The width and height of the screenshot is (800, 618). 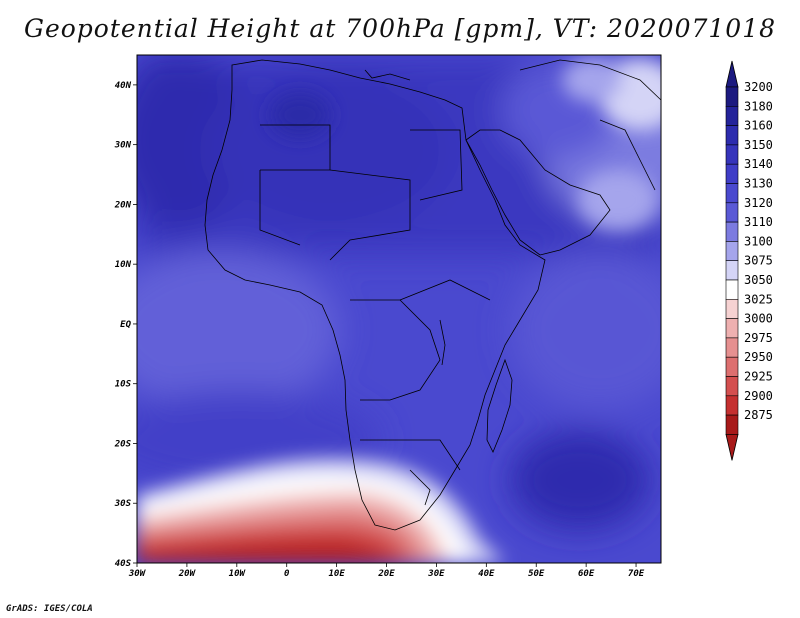 What do you see at coordinates (636, 574) in the screenshot?
I see `x-tick-label: 70E` at bounding box center [636, 574].